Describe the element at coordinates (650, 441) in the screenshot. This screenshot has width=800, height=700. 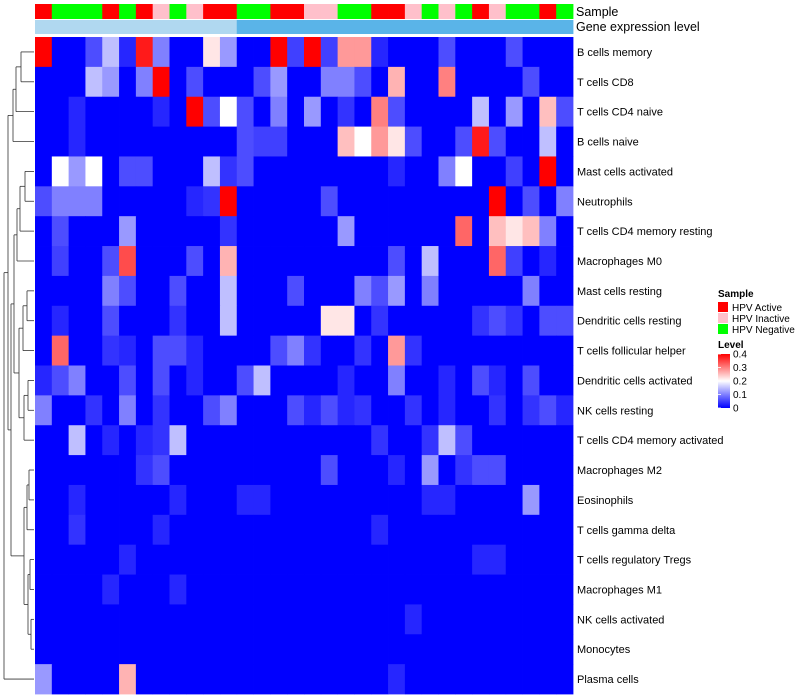
I see `row-label: T cells CD4 memory activated` at that location.